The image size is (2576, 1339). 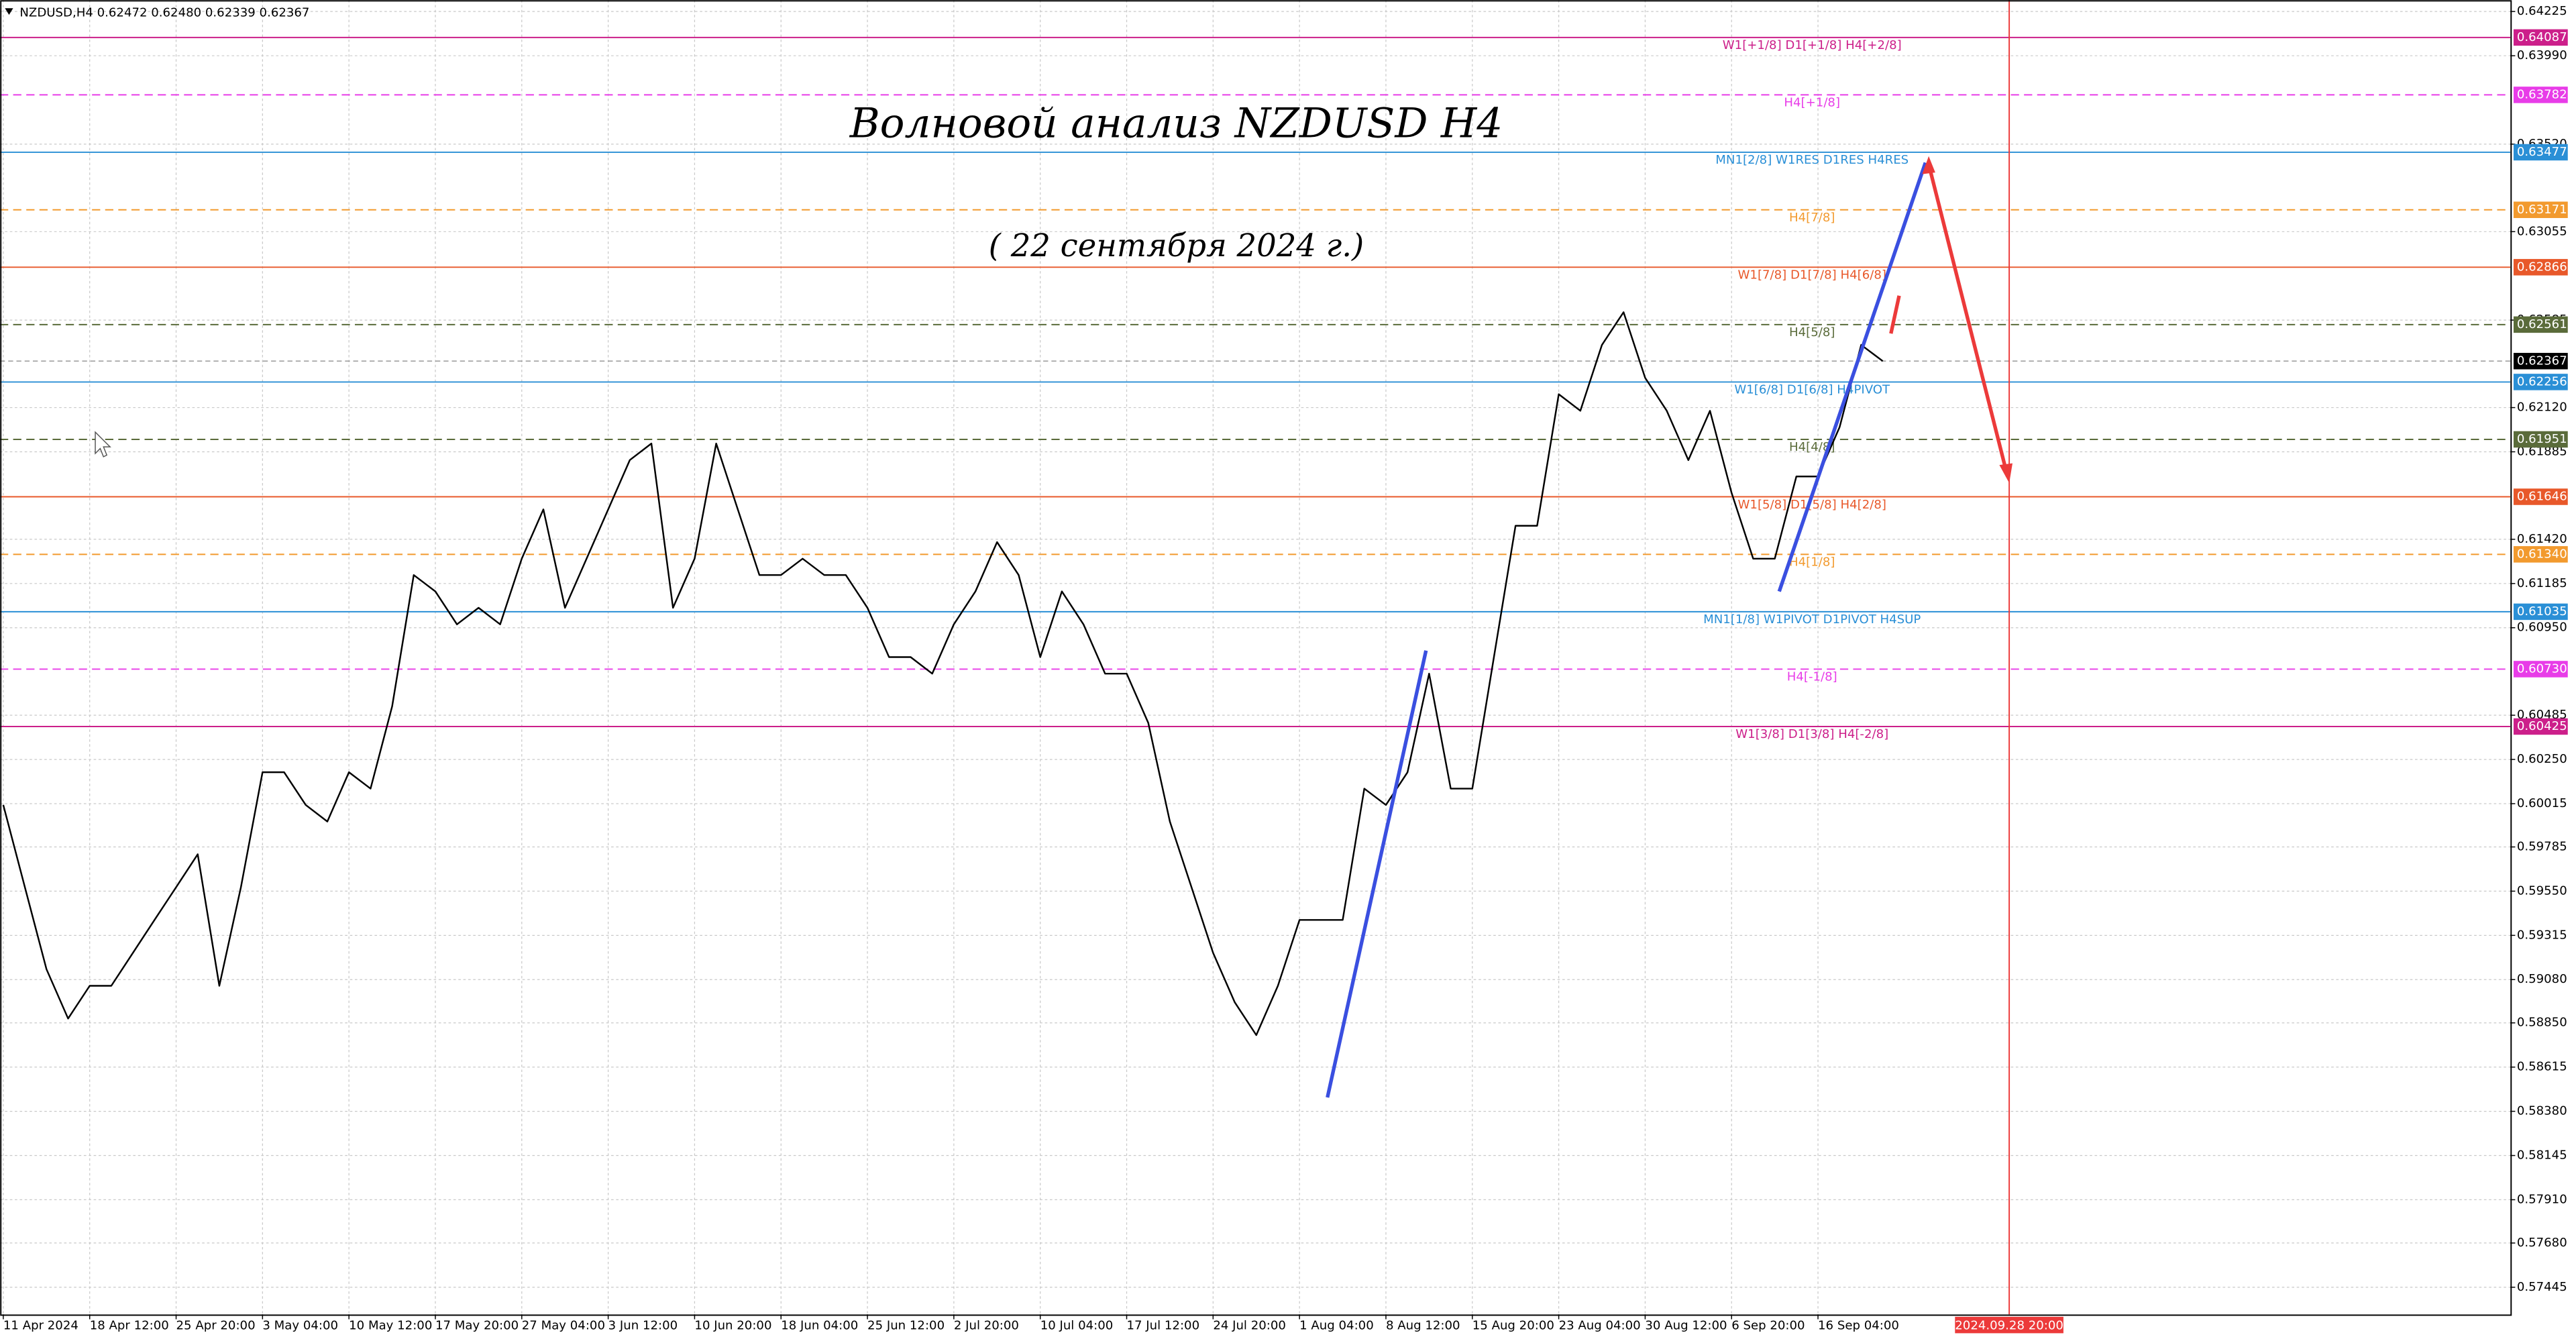 What do you see at coordinates (1812, 332) in the screenshot?
I see `level-label: H4[5/8]` at bounding box center [1812, 332].